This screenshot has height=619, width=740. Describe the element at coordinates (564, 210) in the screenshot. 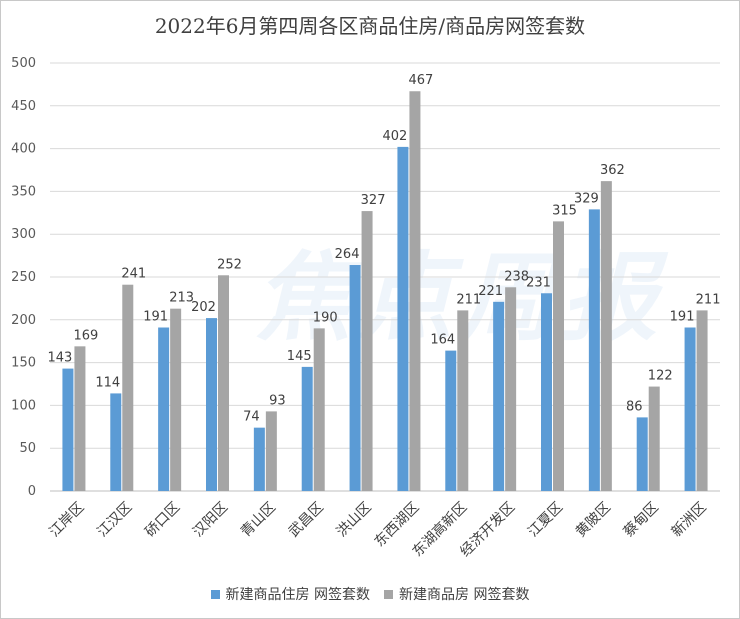

I see `data-label-series-2: 315` at that location.